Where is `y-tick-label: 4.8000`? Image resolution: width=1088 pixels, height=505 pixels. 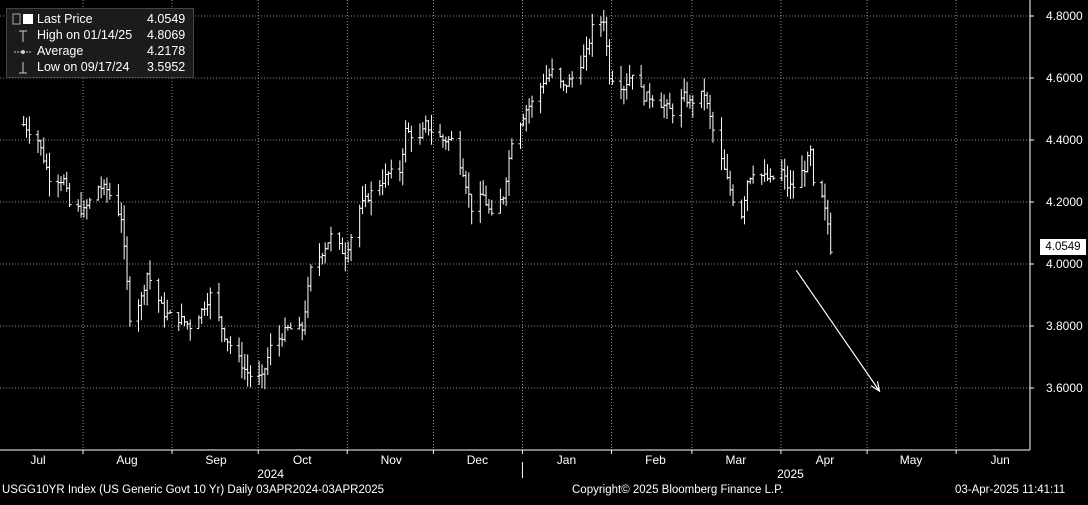
y-tick-label: 4.8000 is located at coordinates (1064, 16).